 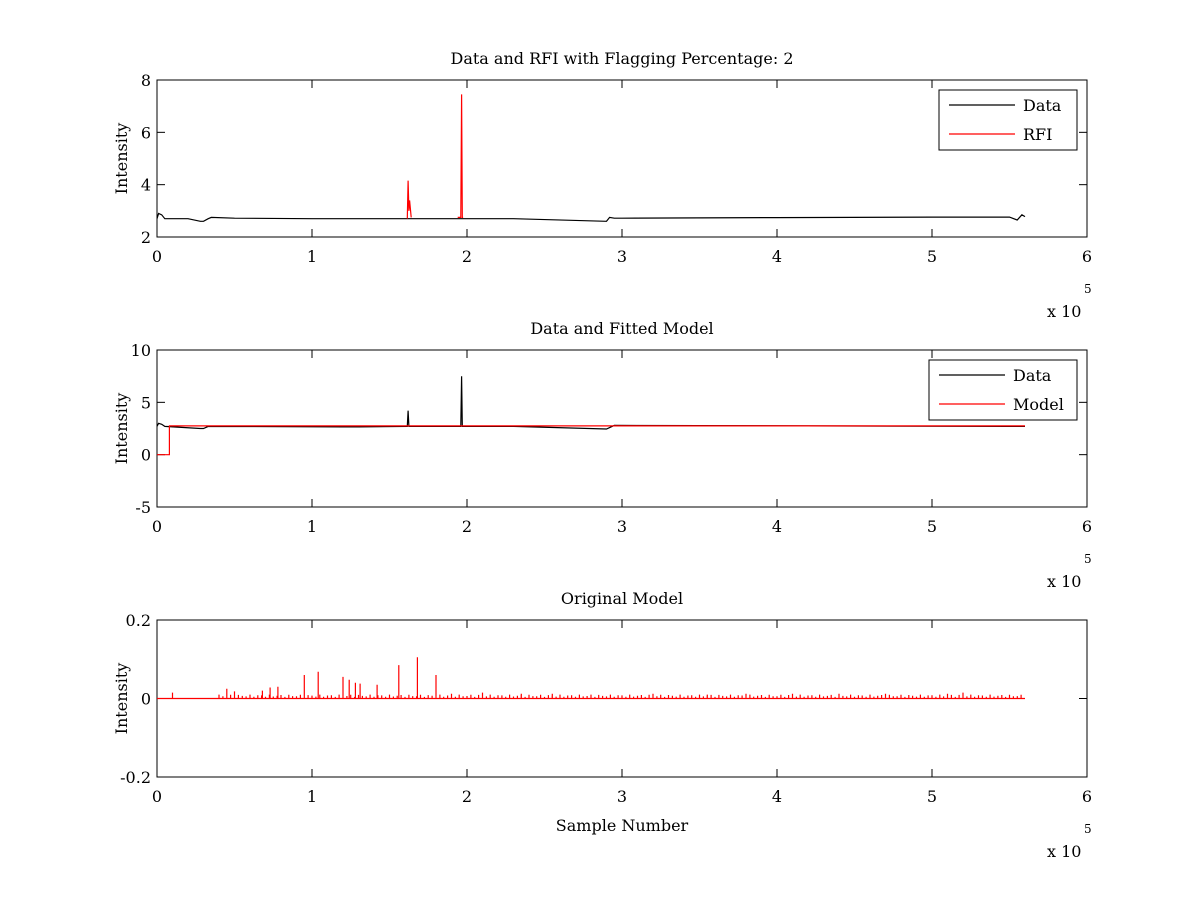 I want to click on y-tick-label: 2, so click(x=146, y=237).